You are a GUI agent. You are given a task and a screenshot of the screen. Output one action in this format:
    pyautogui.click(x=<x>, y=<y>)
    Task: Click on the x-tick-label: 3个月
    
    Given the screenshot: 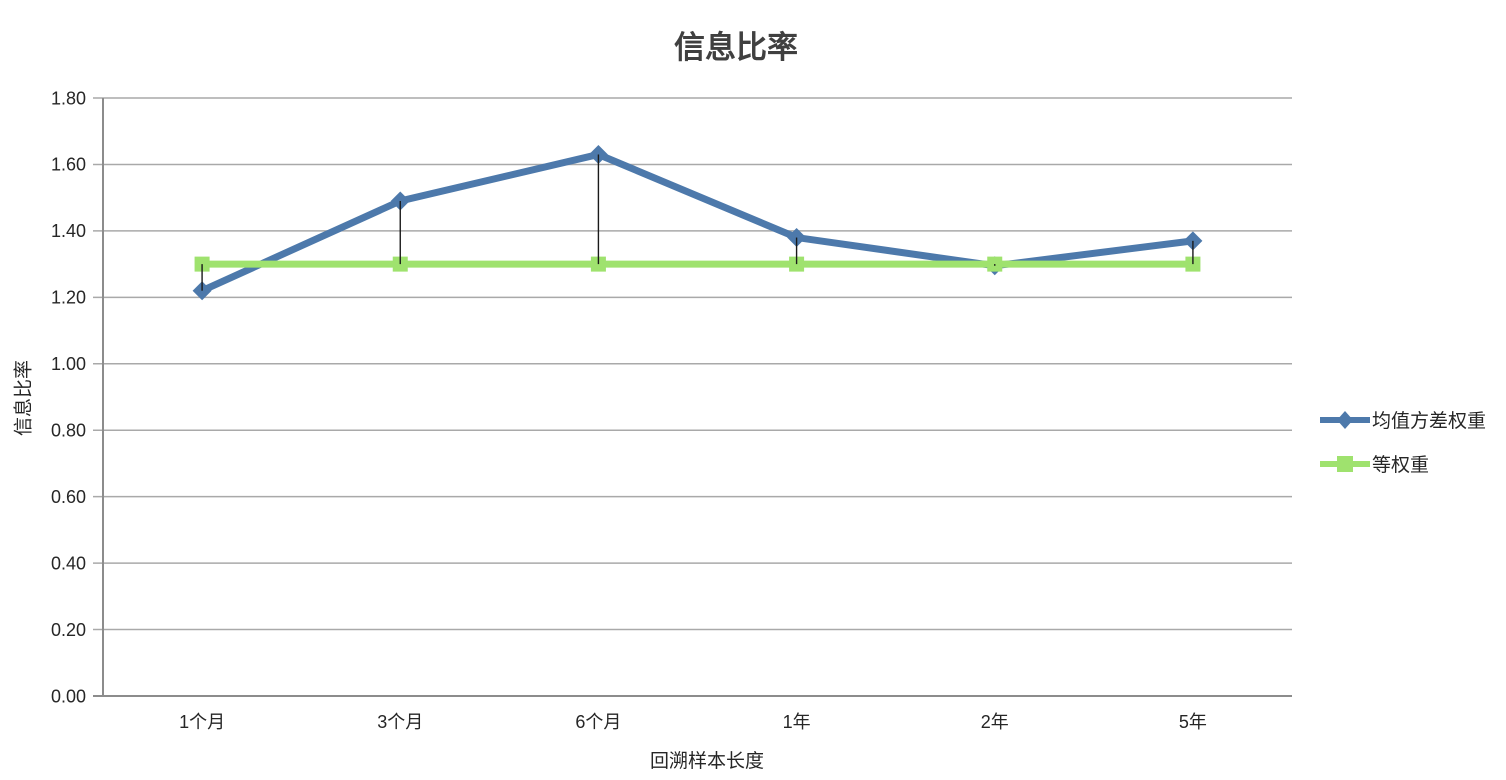 What is the action you would take?
    pyautogui.click(x=400, y=722)
    